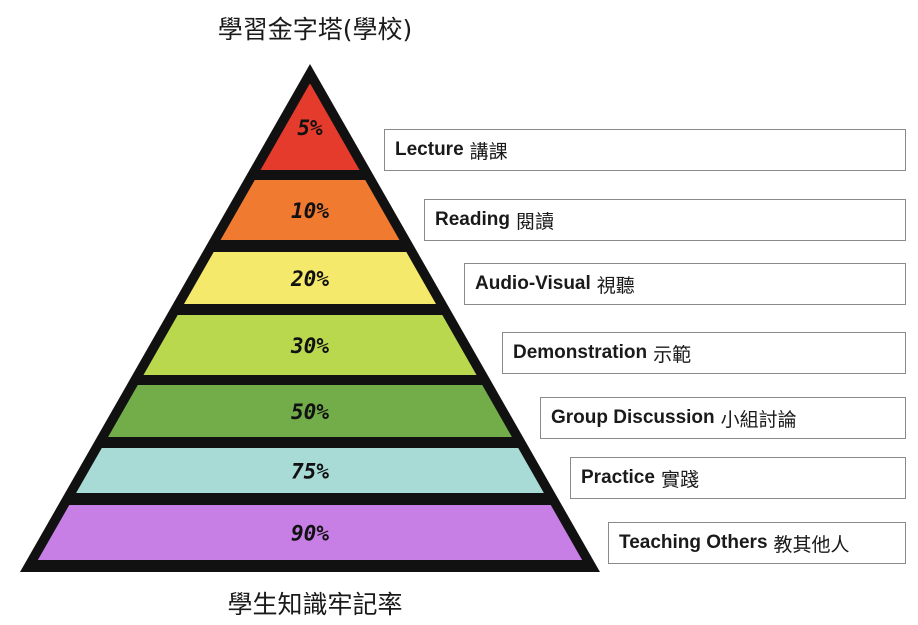 This screenshot has height=625, width=918. What do you see at coordinates (665, 220) in the screenshot?
I see `method-label-box: Reading 閱讀` at bounding box center [665, 220].